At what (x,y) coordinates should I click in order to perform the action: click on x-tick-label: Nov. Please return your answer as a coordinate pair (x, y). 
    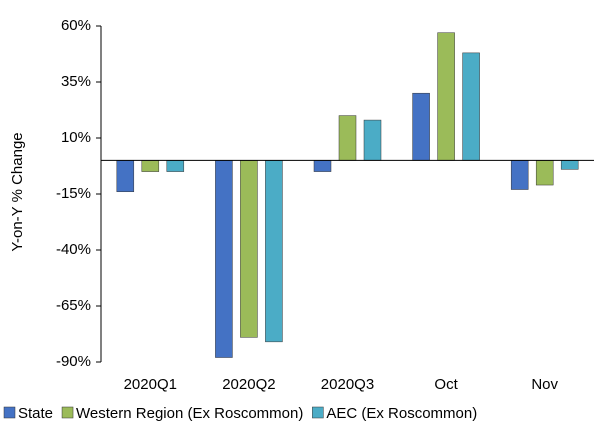
    Looking at the image, I should click on (544, 384).